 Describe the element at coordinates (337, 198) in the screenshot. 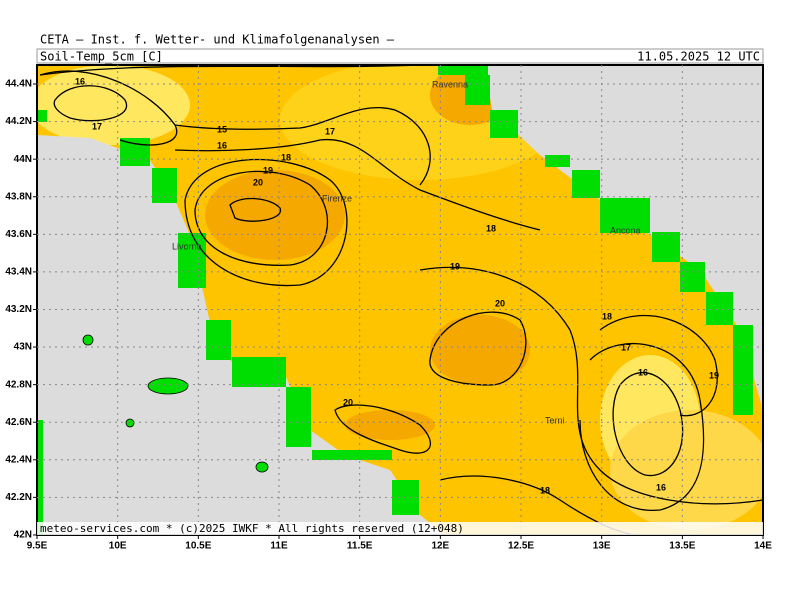

I see `city-label: Firenze` at that location.